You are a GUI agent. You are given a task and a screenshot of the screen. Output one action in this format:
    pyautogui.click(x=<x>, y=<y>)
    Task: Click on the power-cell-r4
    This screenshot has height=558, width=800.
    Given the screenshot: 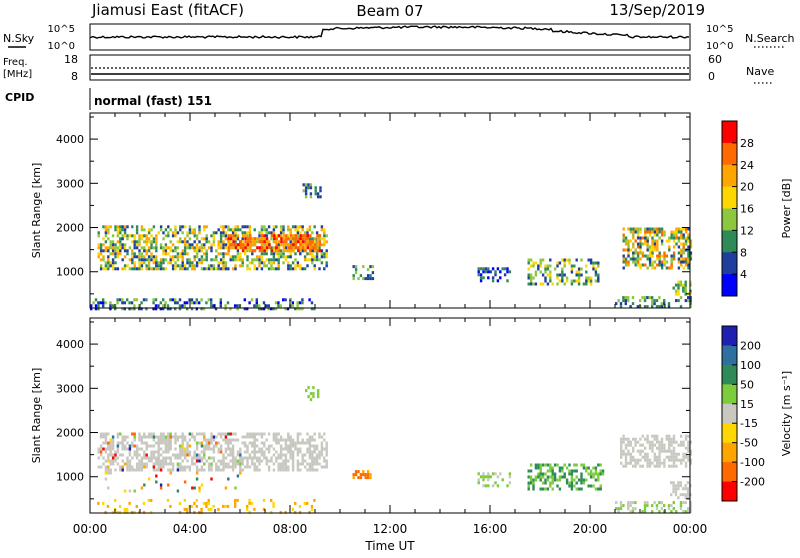 What is the action you would take?
    pyautogui.click(x=505, y=269)
    